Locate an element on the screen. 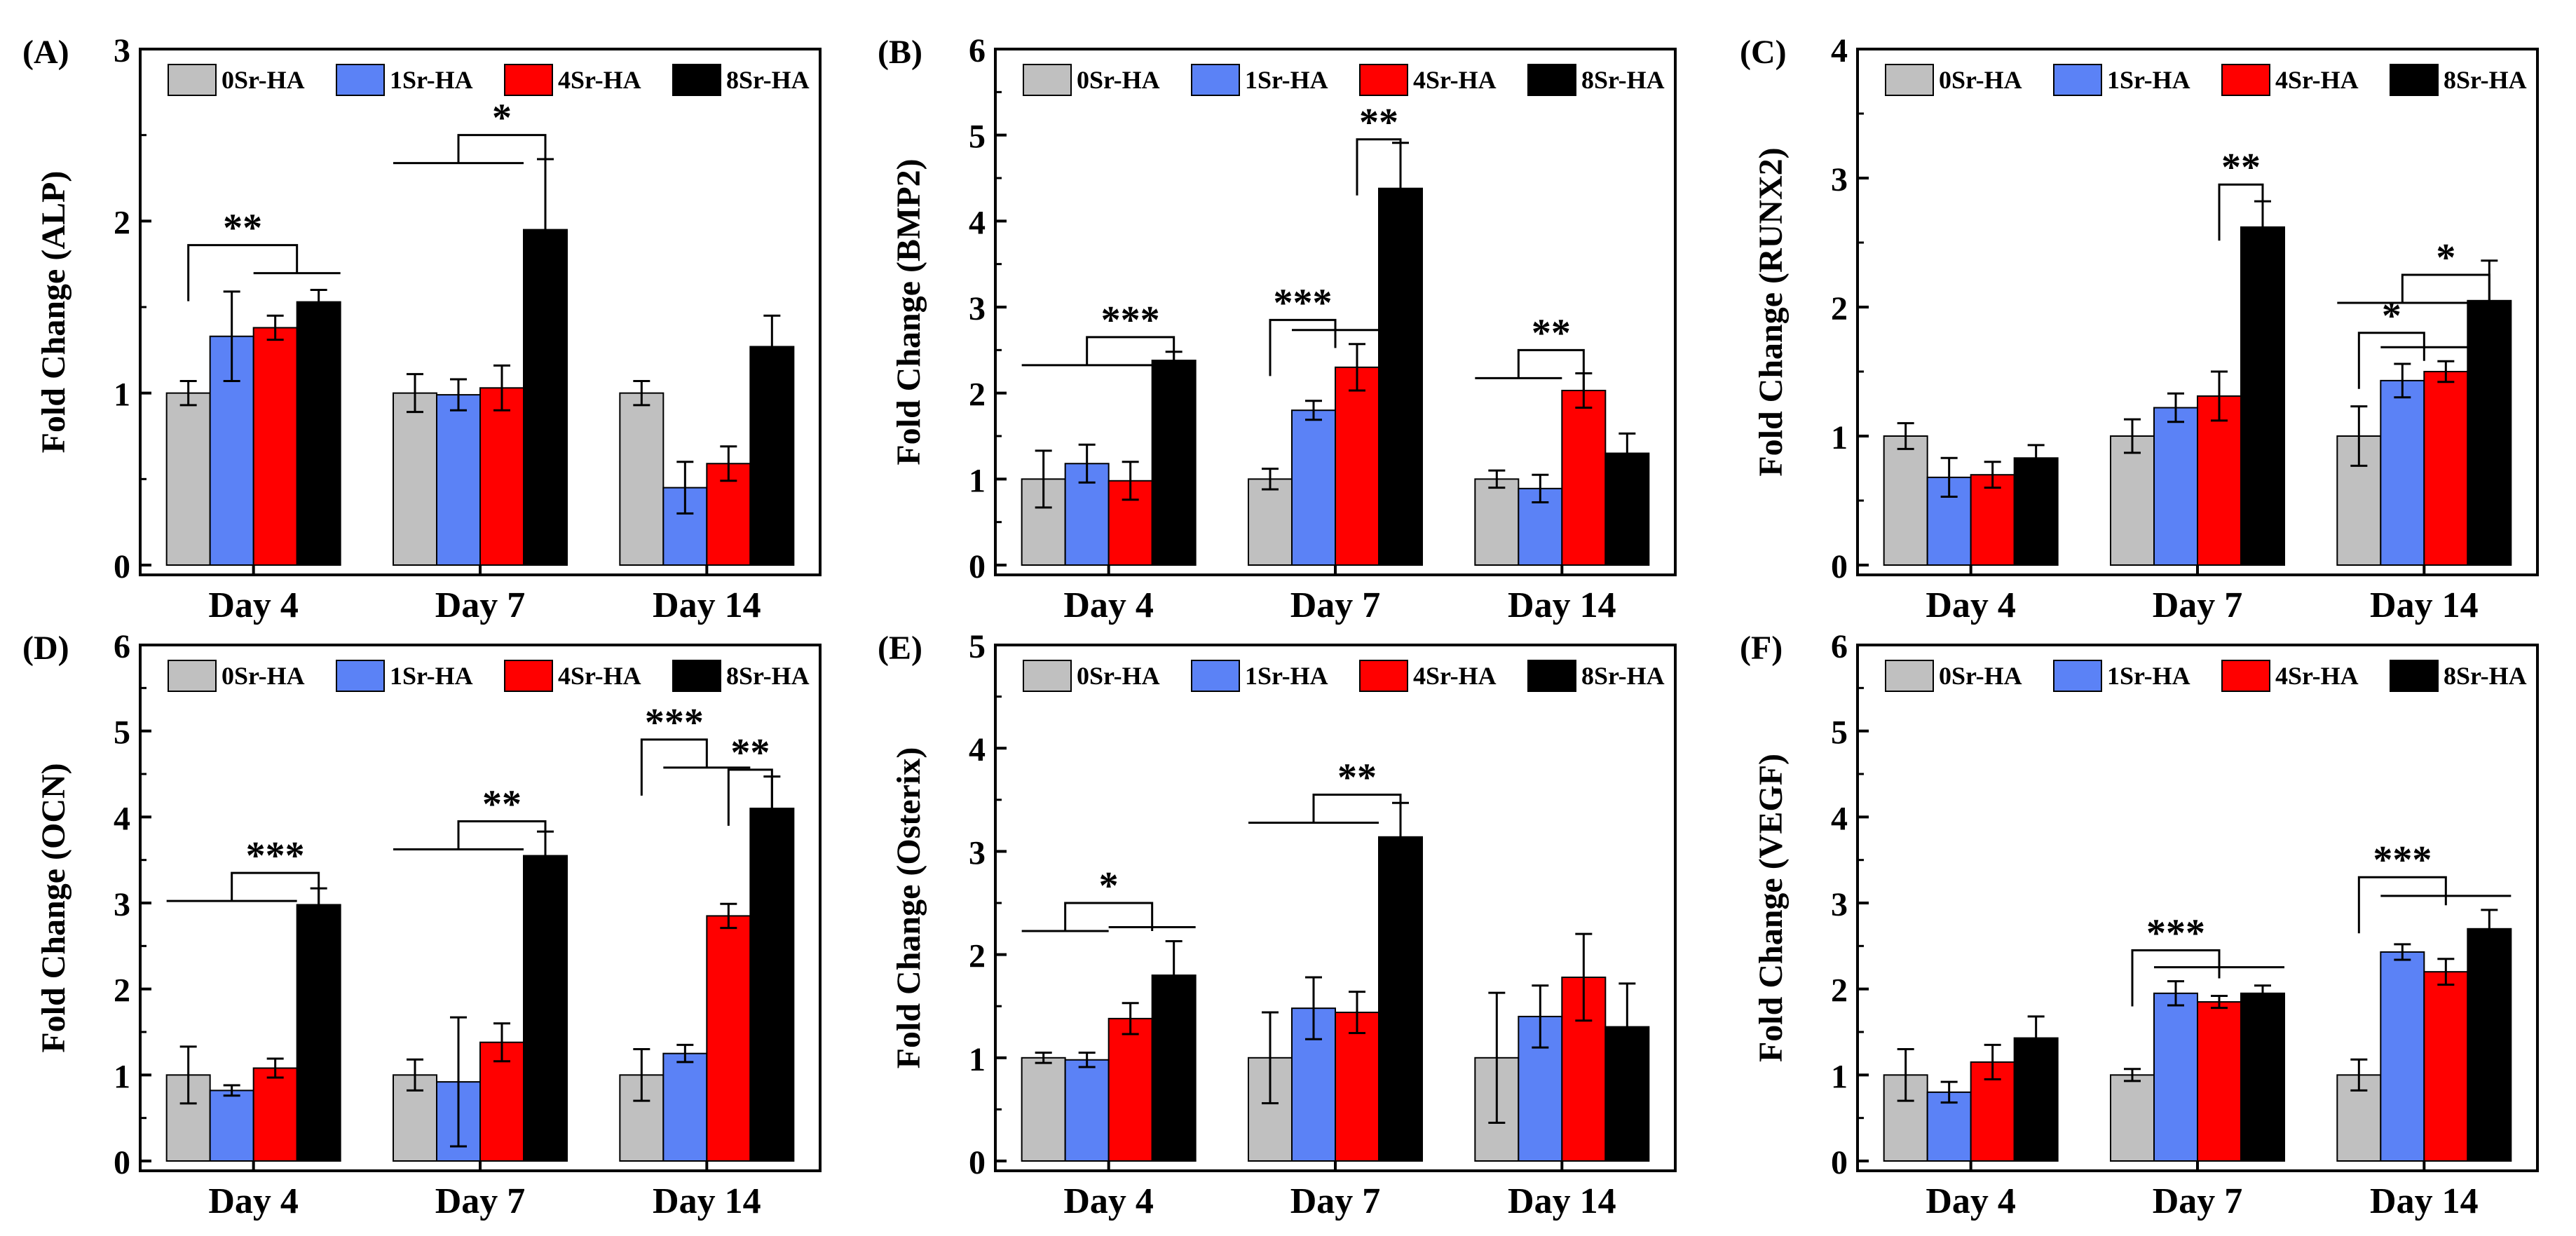 The width and height of the screenshot is (2576, 1236). panel-label: (C) is located at coordinates (1764, 53).